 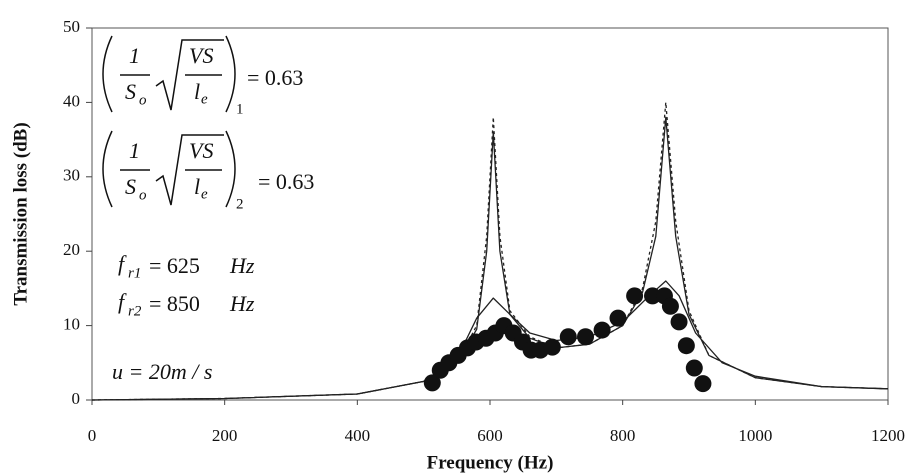 I want to click on formula-text: 2, so click(x=240, y=204).